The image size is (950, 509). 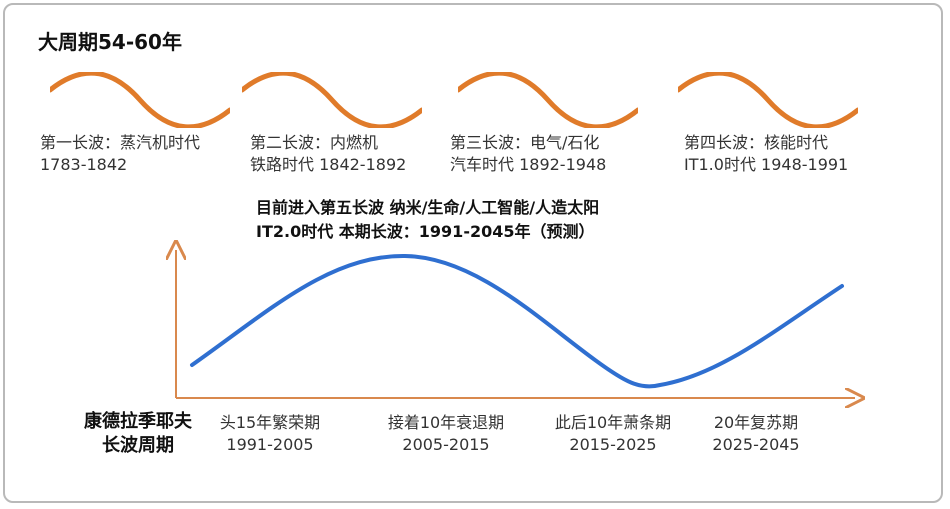 What do you see at coordinates (84, 164) in the screenshot?
I see `era-1-years: 1783-1842` at bounding box center [84, 164].